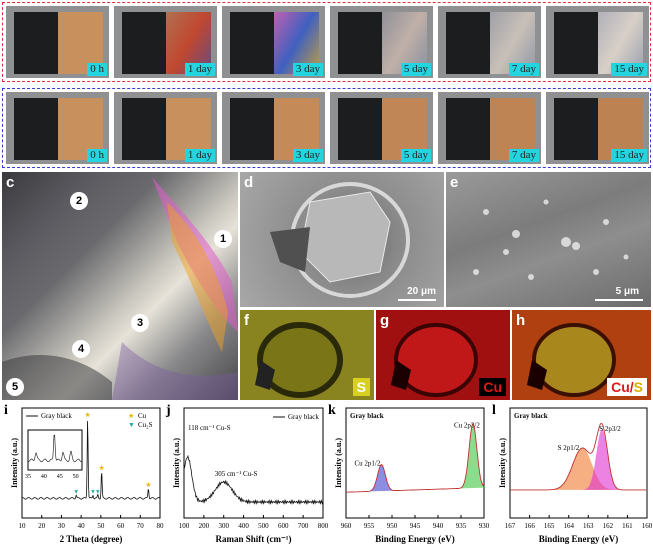  I want to click on panel-e-scalebar, so click(619, 300).